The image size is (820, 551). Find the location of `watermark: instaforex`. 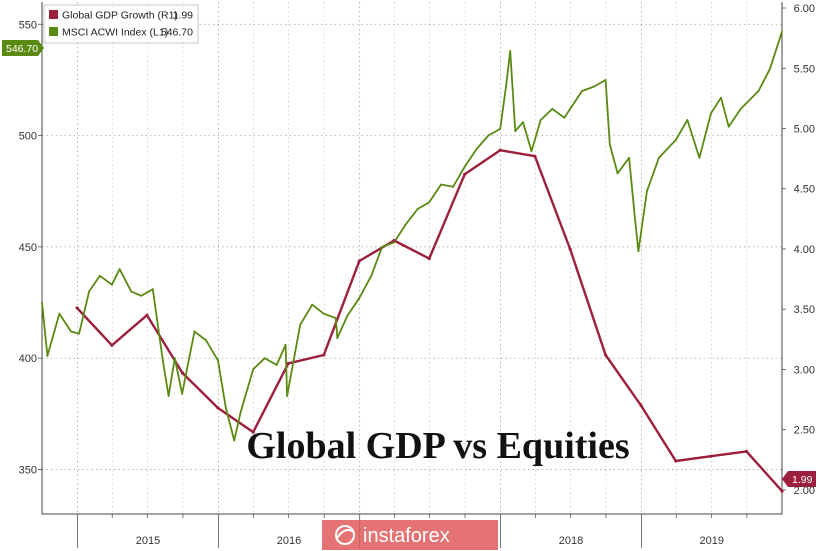

watermark: instaforex is located at coordinates (410, 535).